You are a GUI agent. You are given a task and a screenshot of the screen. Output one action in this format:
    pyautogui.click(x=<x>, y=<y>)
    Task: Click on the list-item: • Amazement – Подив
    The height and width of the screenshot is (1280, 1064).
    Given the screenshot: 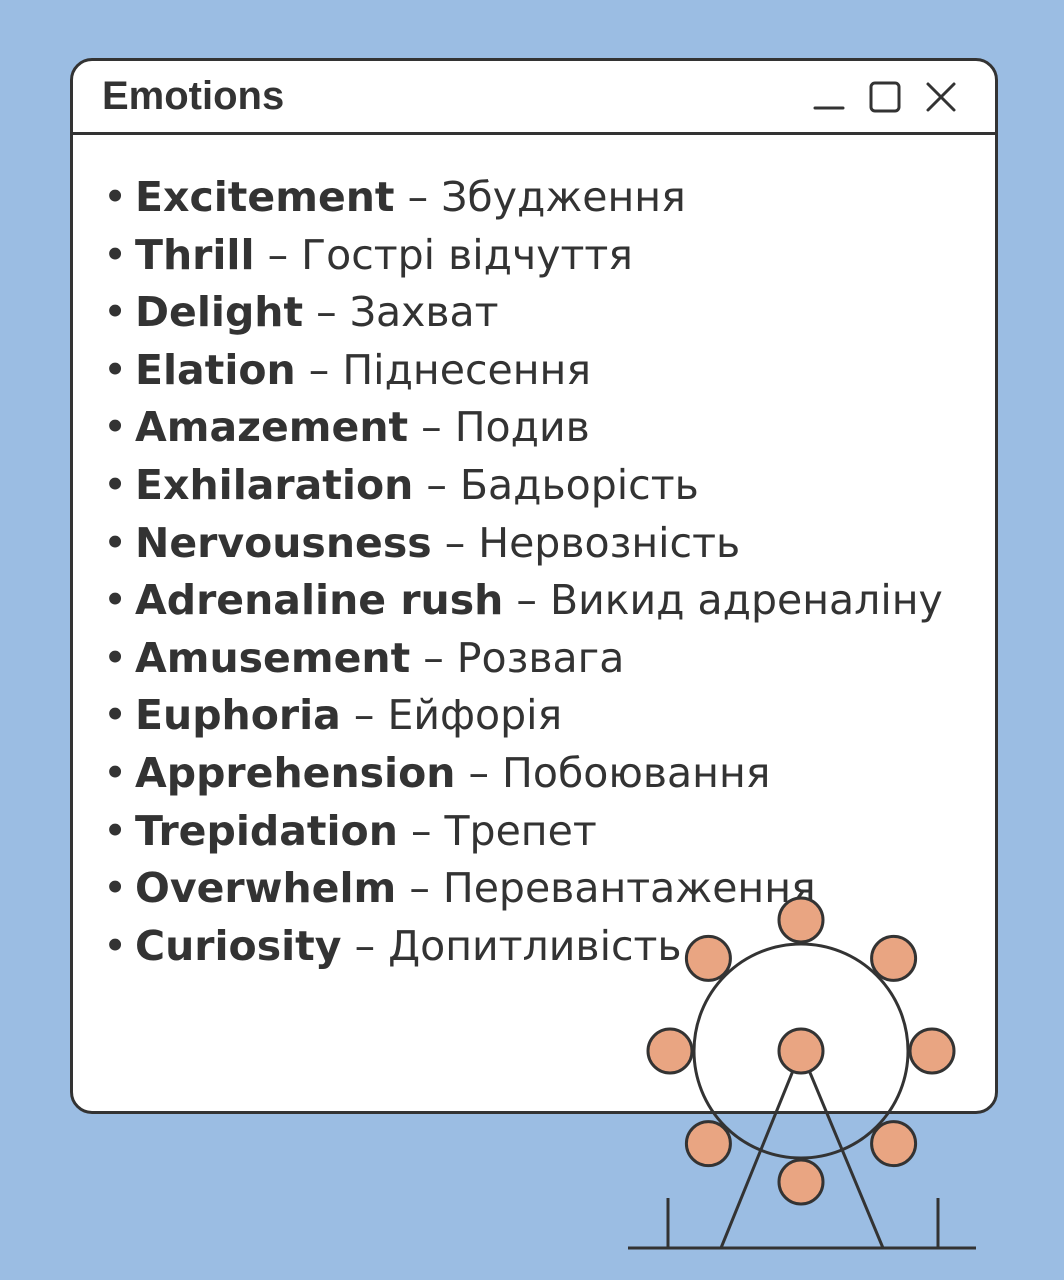 What is the action you would take?
    pyautogui.click(x=523, y=428)
    